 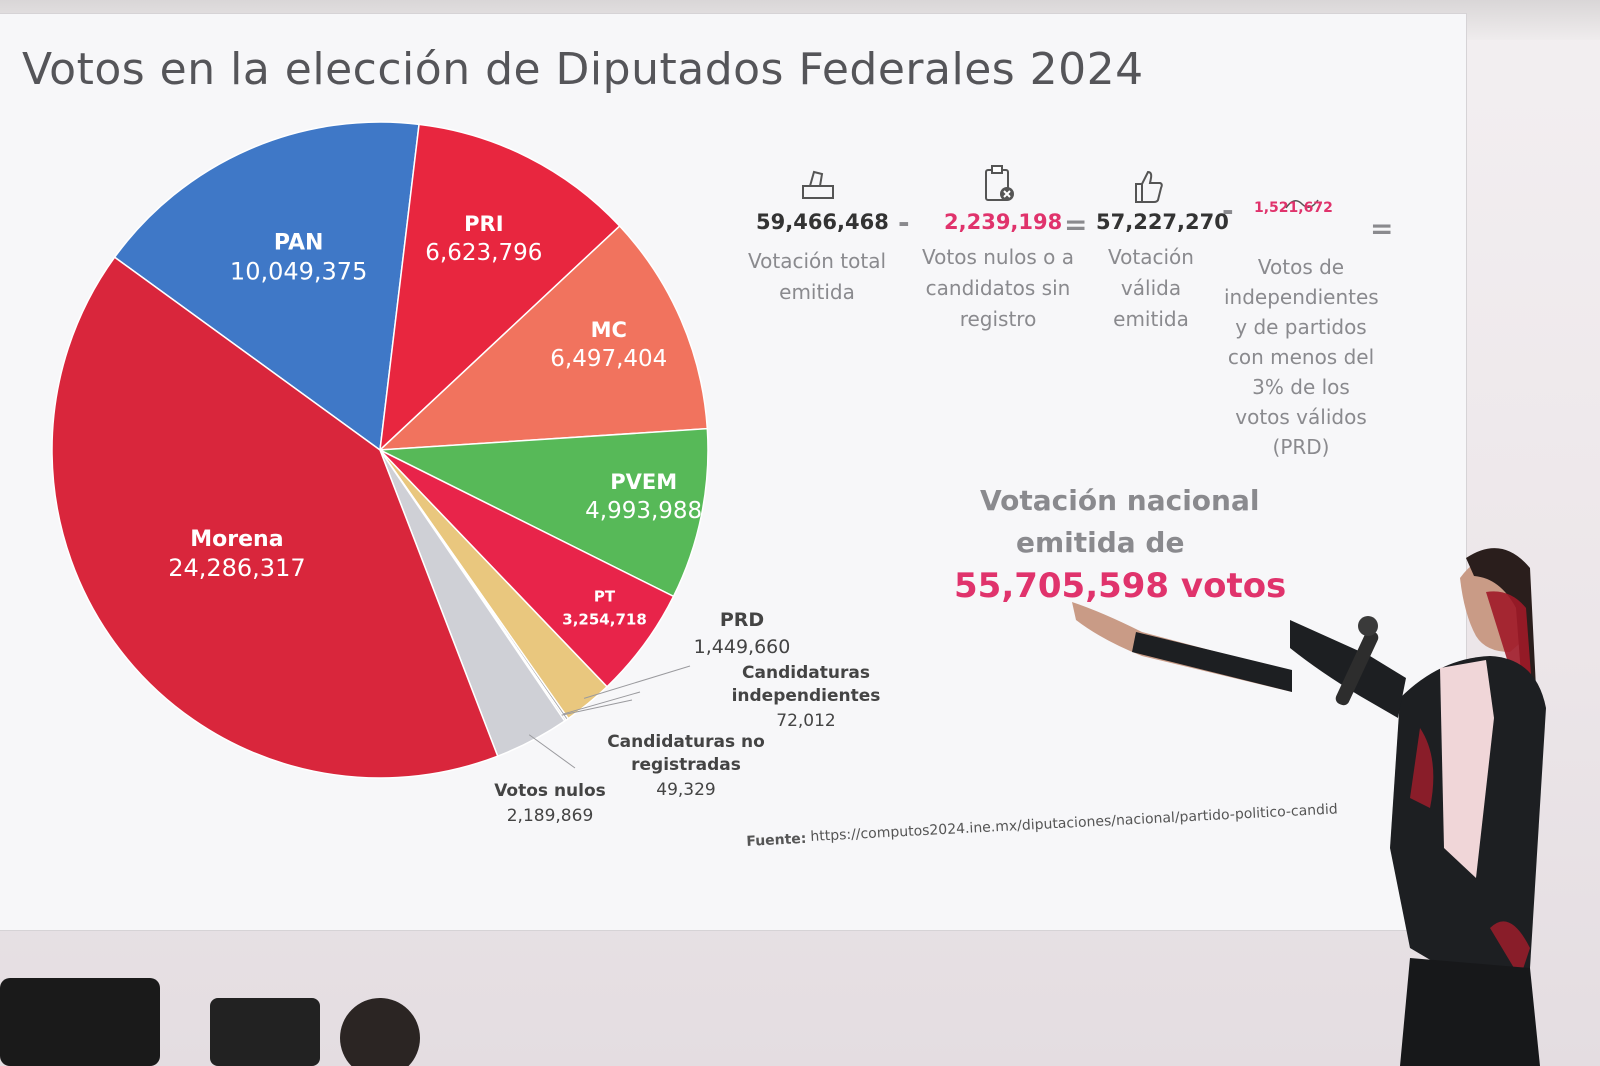 I want to click on ballot-box-icon, so click(x=818, y=186).